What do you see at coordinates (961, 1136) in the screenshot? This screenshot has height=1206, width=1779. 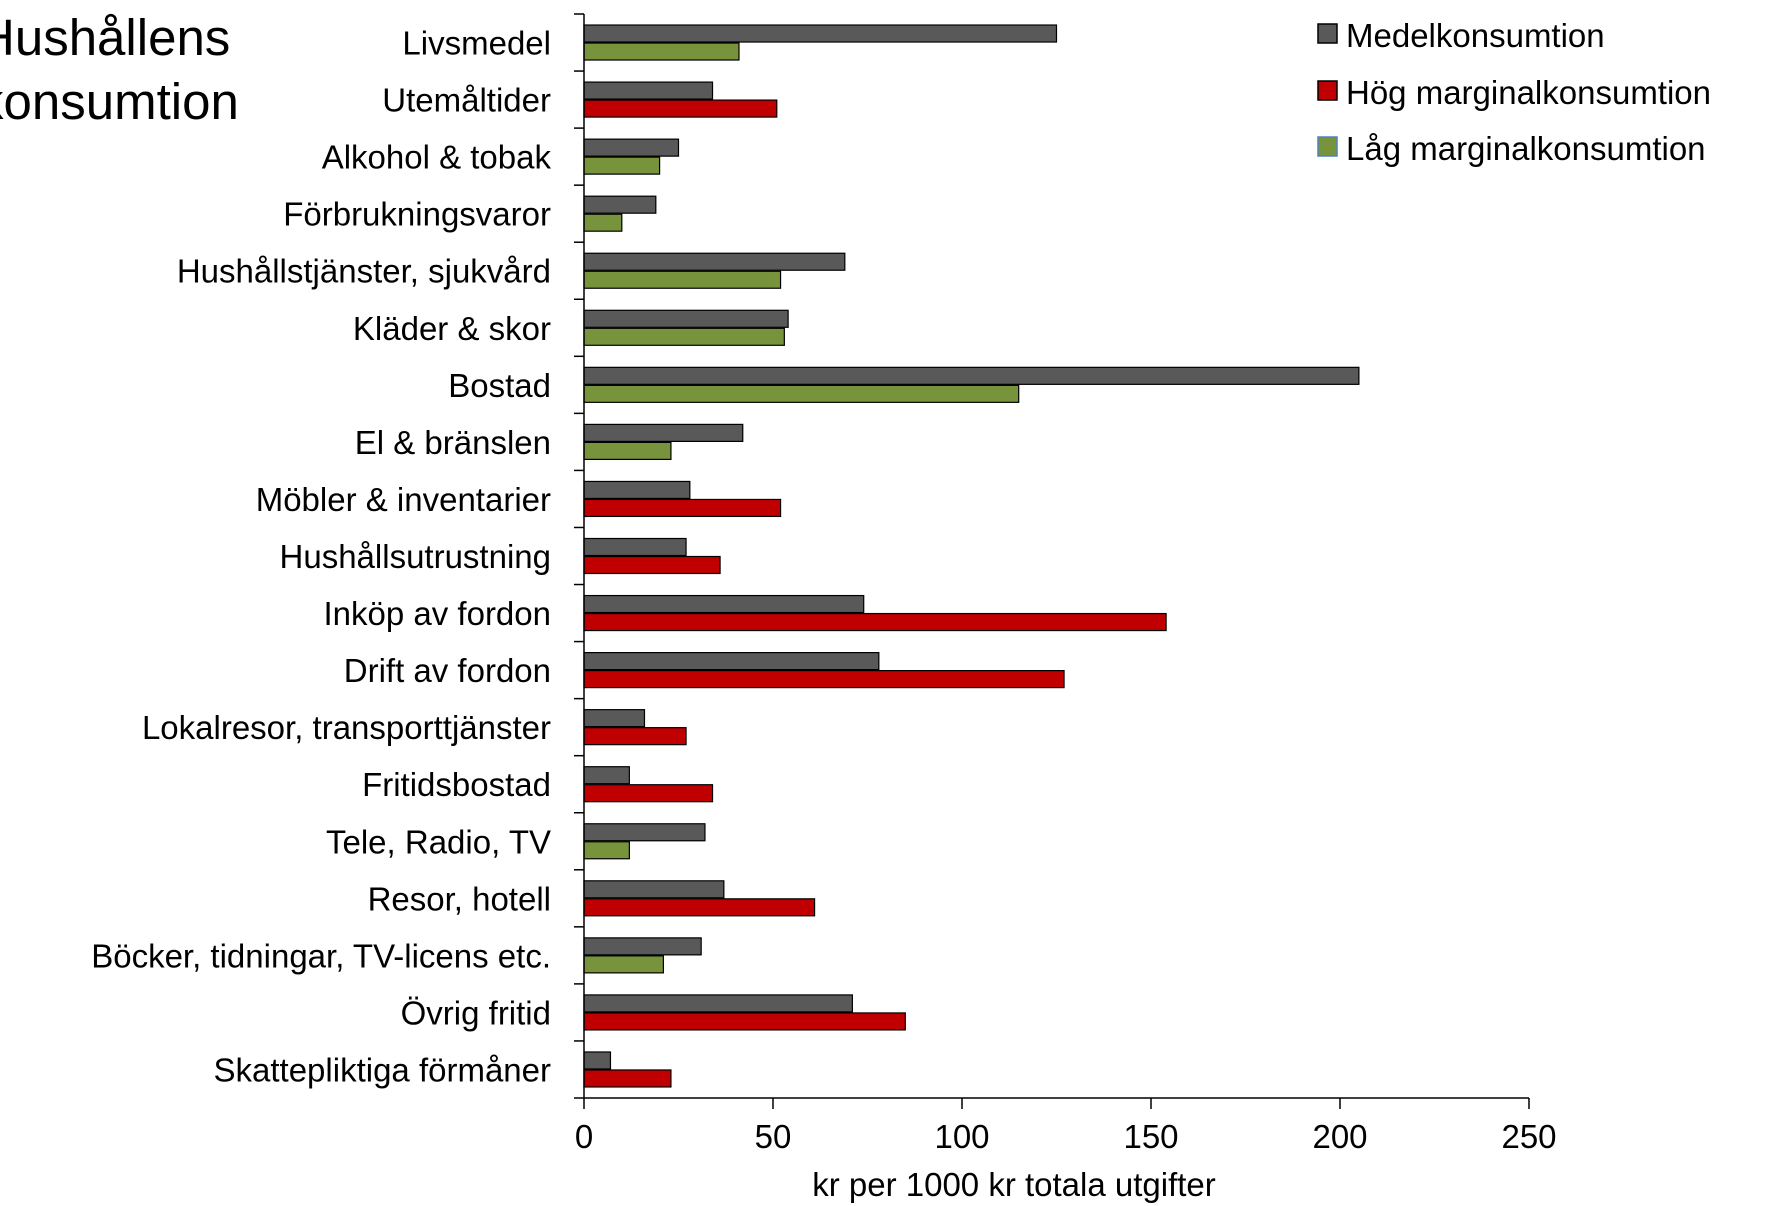 I see `x-tick-label: 100` at bounding box center [961, 1136].